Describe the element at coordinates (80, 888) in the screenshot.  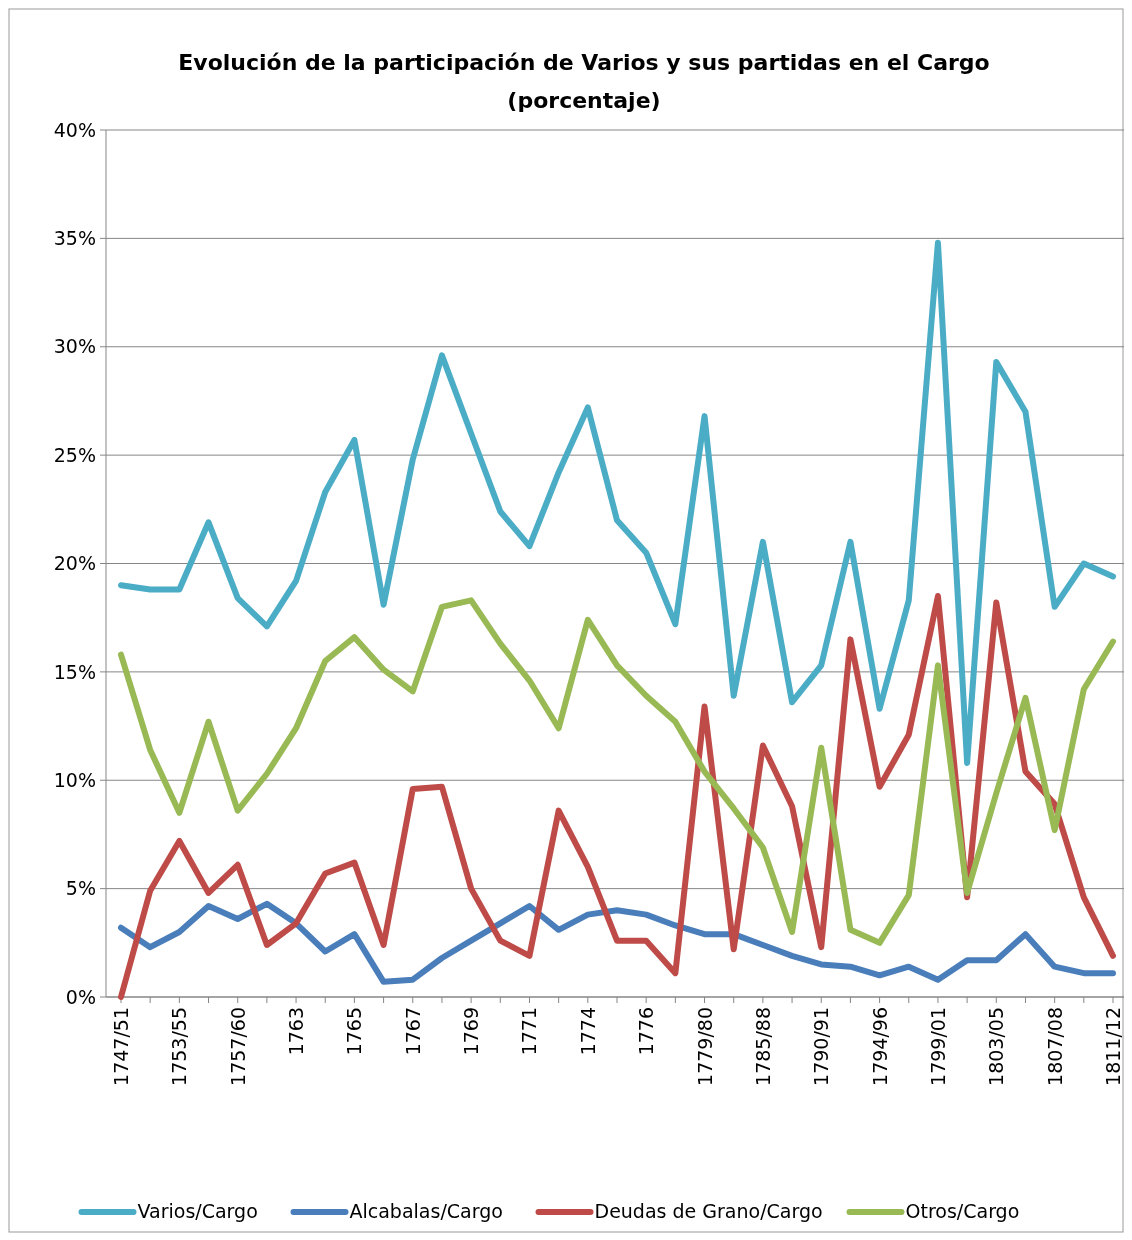
I see `y-tick-label: 5%` at that location.